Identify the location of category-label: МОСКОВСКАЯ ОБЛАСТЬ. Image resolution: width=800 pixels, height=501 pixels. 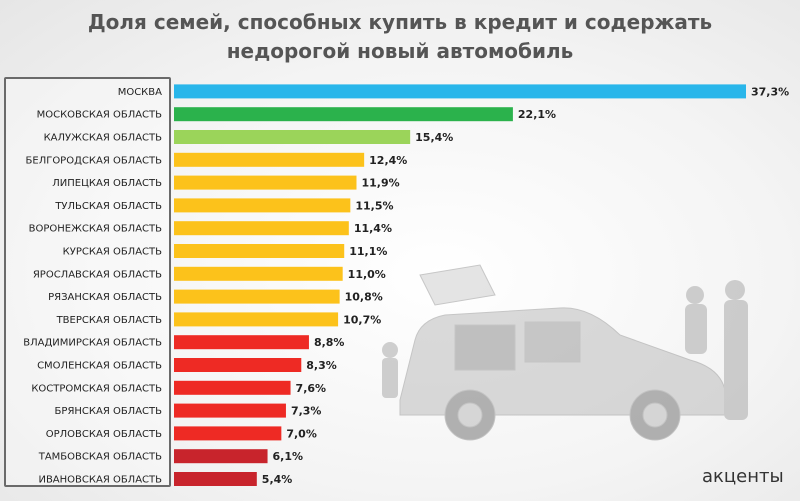
(100, 115).